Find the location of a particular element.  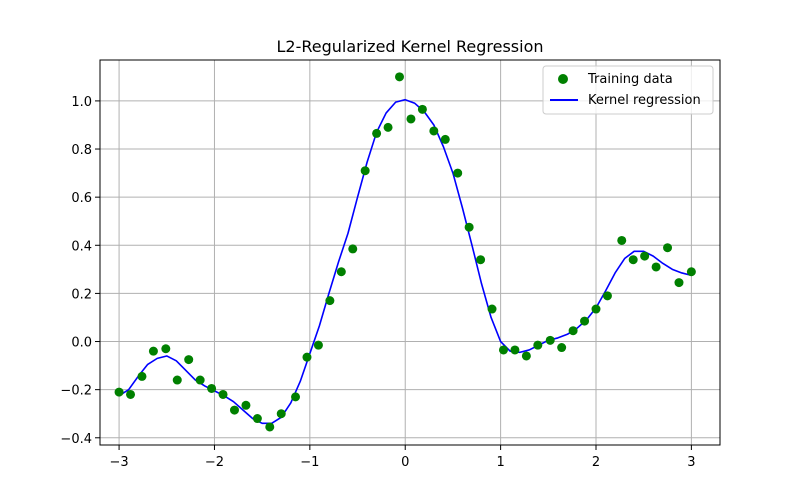

y-tick-label: −0.4 is located at coordinates (76, 439).